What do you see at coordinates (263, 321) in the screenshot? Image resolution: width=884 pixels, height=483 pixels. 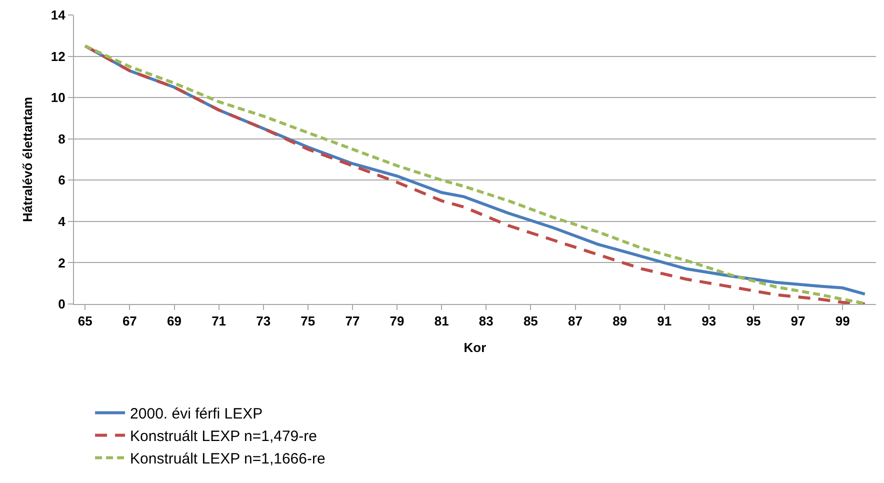 I see `x-tick-label: 73` at bounding box center [263, 321].